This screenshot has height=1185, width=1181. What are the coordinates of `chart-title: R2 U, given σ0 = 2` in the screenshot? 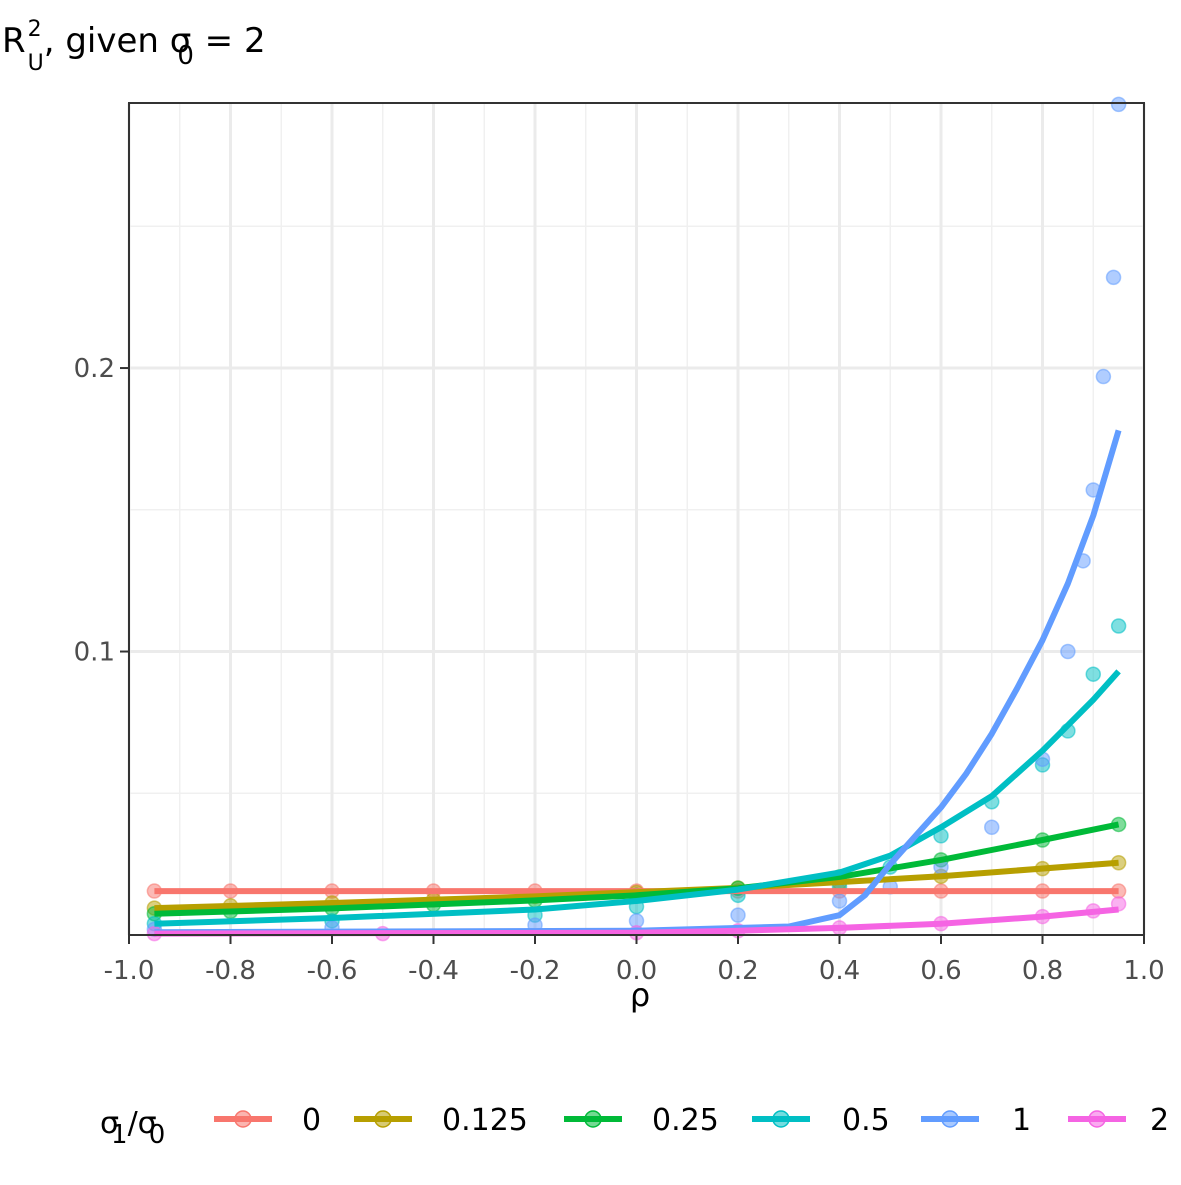 It's located at (134, 46).